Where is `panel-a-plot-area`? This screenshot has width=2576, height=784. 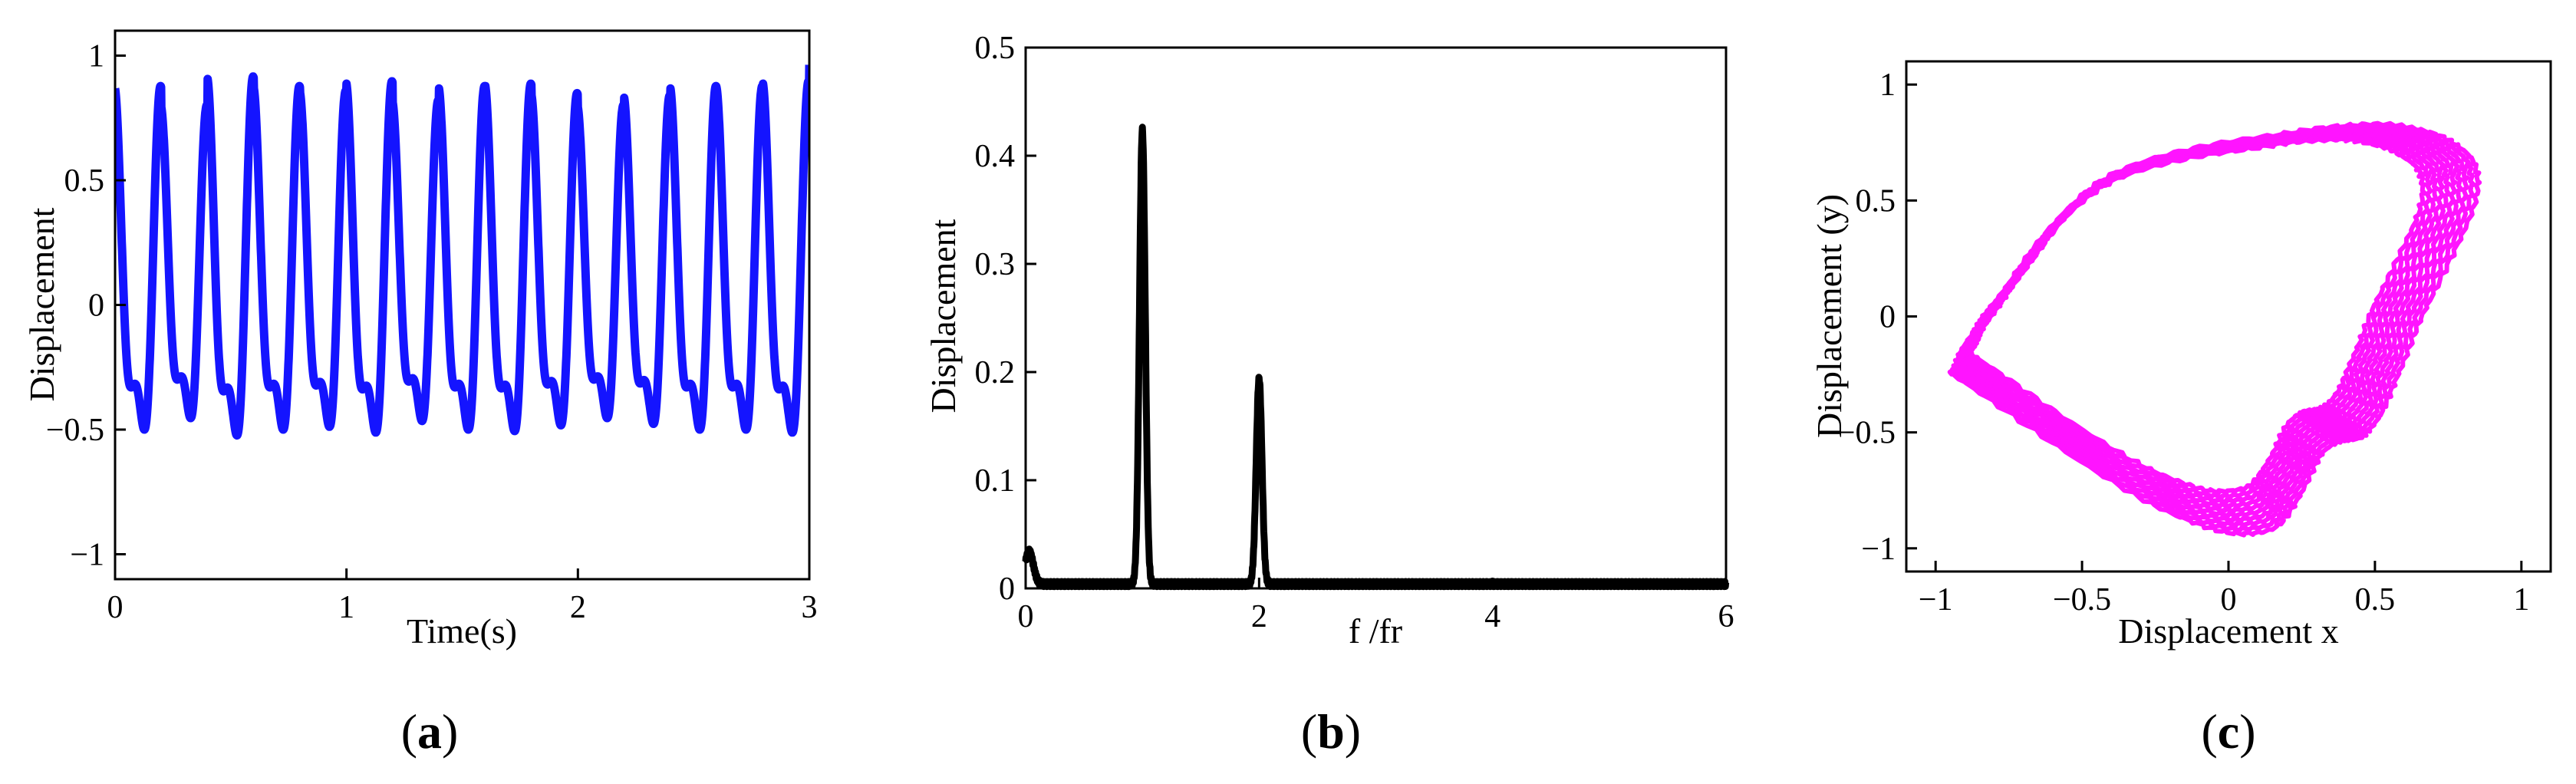 panel-a-plot-area is located at coordinates (462, 250).